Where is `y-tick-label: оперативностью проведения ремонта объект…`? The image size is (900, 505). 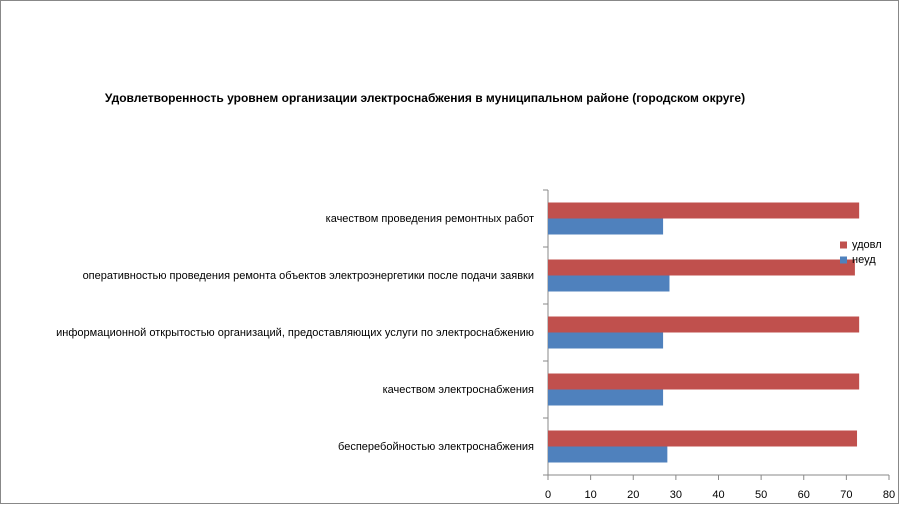 y-tick-label: оперативностью проведения ремонта объект… is located at coordinates (308, 276).